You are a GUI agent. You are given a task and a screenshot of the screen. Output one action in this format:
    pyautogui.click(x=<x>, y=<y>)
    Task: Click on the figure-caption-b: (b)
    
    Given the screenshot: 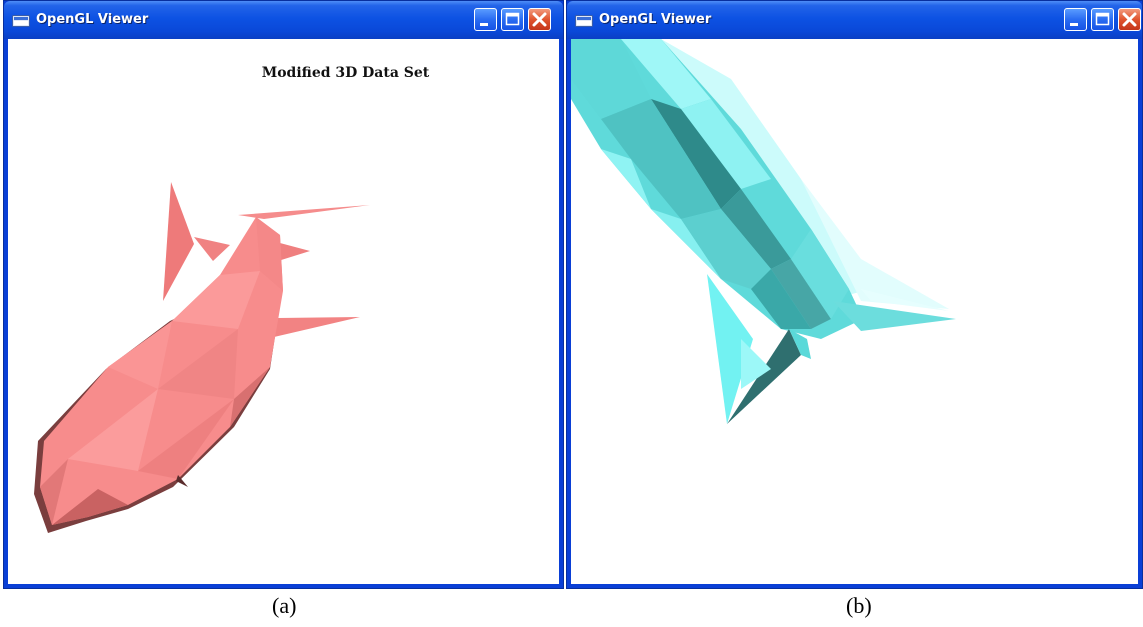 What is the action you would take?
    pyautogui.click(x=859, y=605)
    